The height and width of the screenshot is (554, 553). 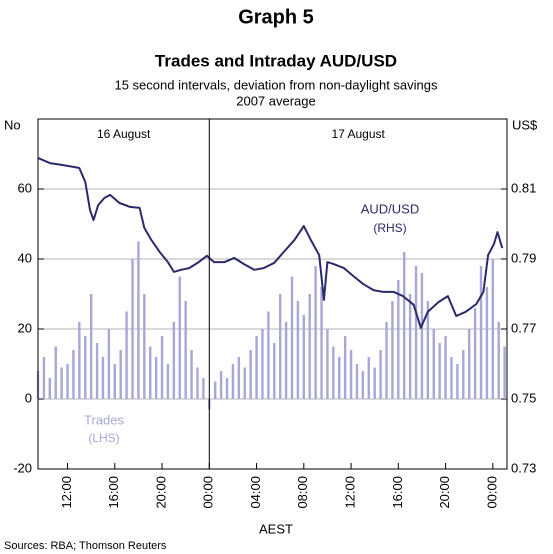 What do you see at coordinates (523, 187) in the screenshot?
I see `y2-tick-label: 0.81` at bounding box center [523, 187].